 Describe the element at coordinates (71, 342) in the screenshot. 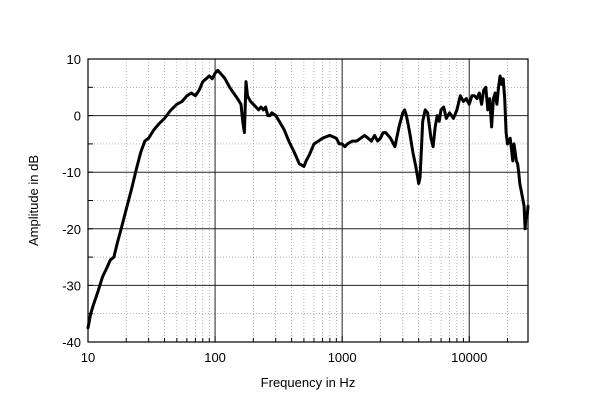

I see `y-tick-label: -40` at that location.